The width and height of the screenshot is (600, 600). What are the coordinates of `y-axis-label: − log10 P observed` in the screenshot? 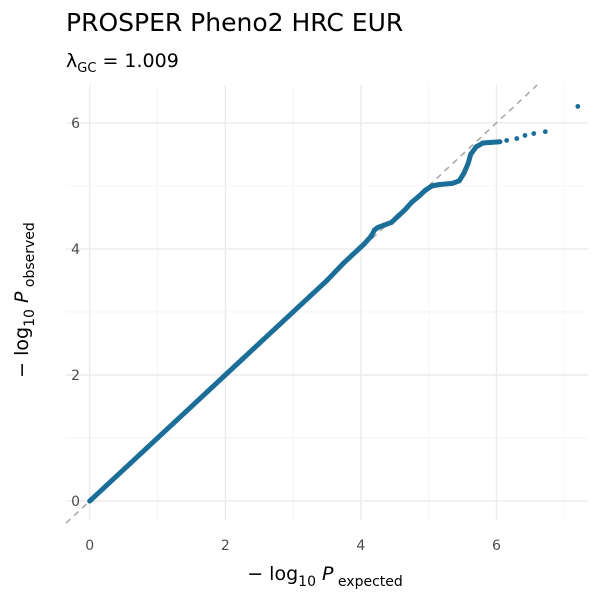 It's located at (24, 300).